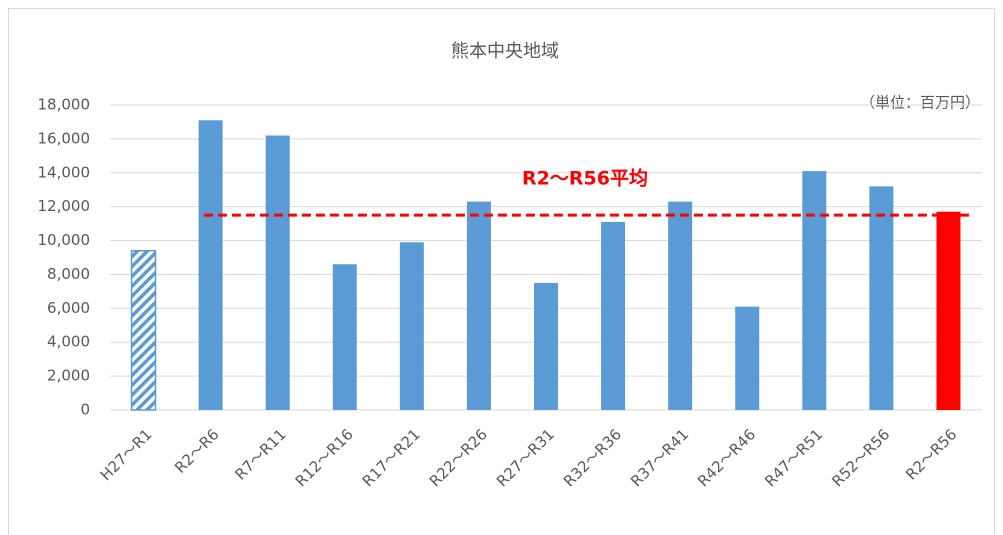 Image resolution: width=1003 pixels, height=535 pixels. I want to click on y-tick-label: 18,000, so click(64, 105).